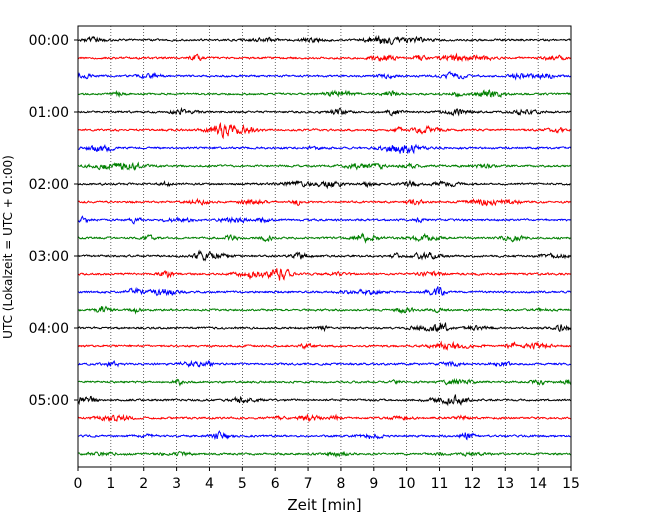  I want to click on x-tick-label: 9, so click(373, 484).